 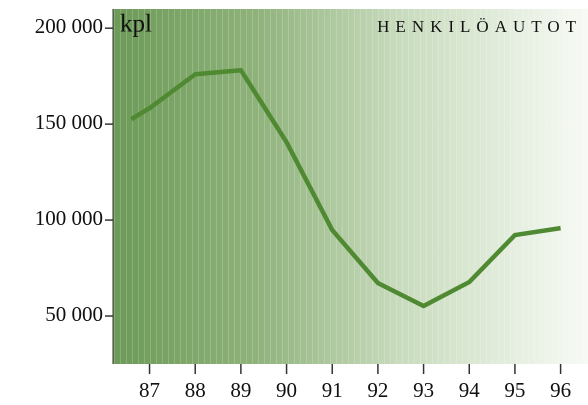 What do you see at coordinates (377, 390) in the screenshot?
I see `x-tick-label: 92` at bounding box center [377, 390].